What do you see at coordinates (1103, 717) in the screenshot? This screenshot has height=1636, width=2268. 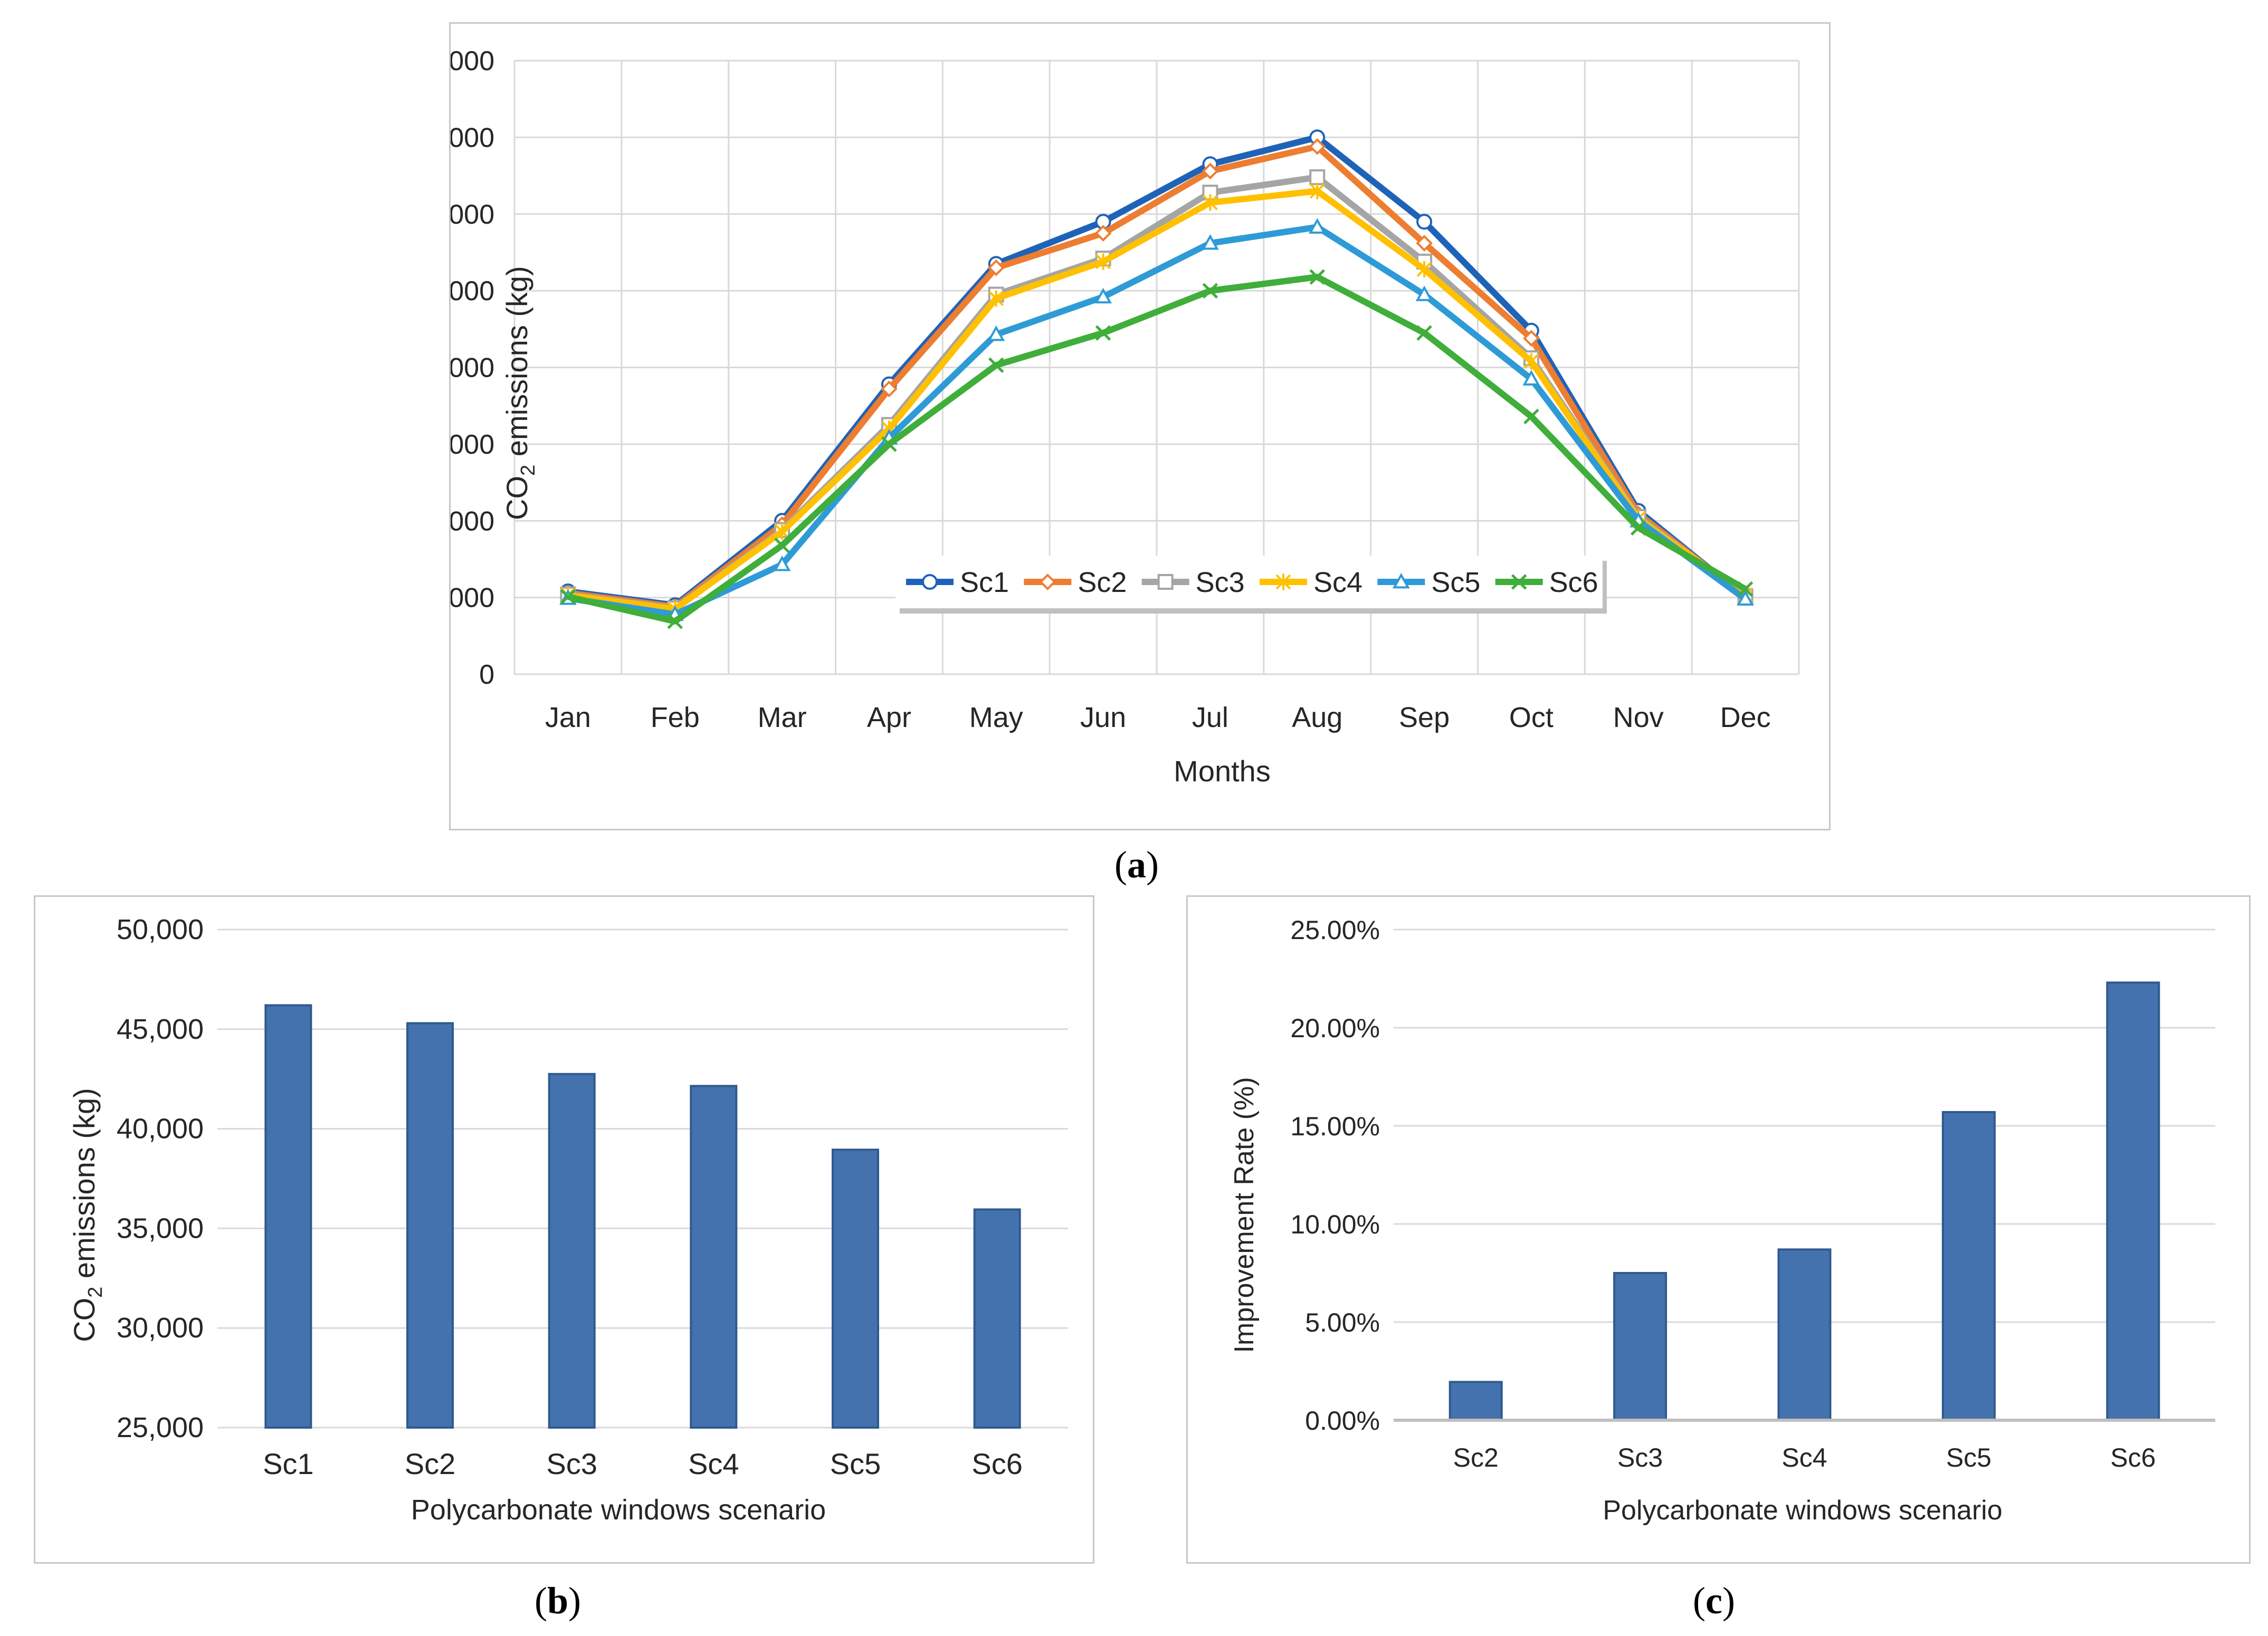 I see `x-tick-label: Jun` at bounding box center [1103, 717].